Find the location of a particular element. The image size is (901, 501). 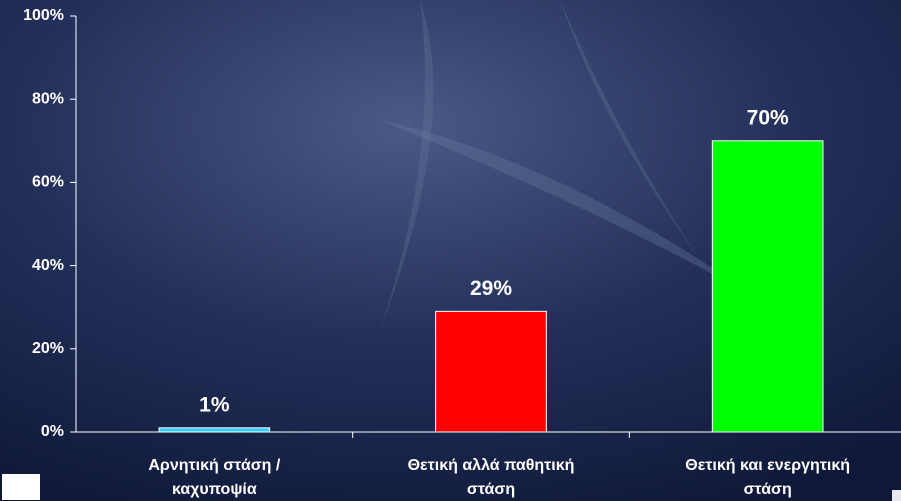

y-tick-label: 60% is located at coordinates (48, 182).